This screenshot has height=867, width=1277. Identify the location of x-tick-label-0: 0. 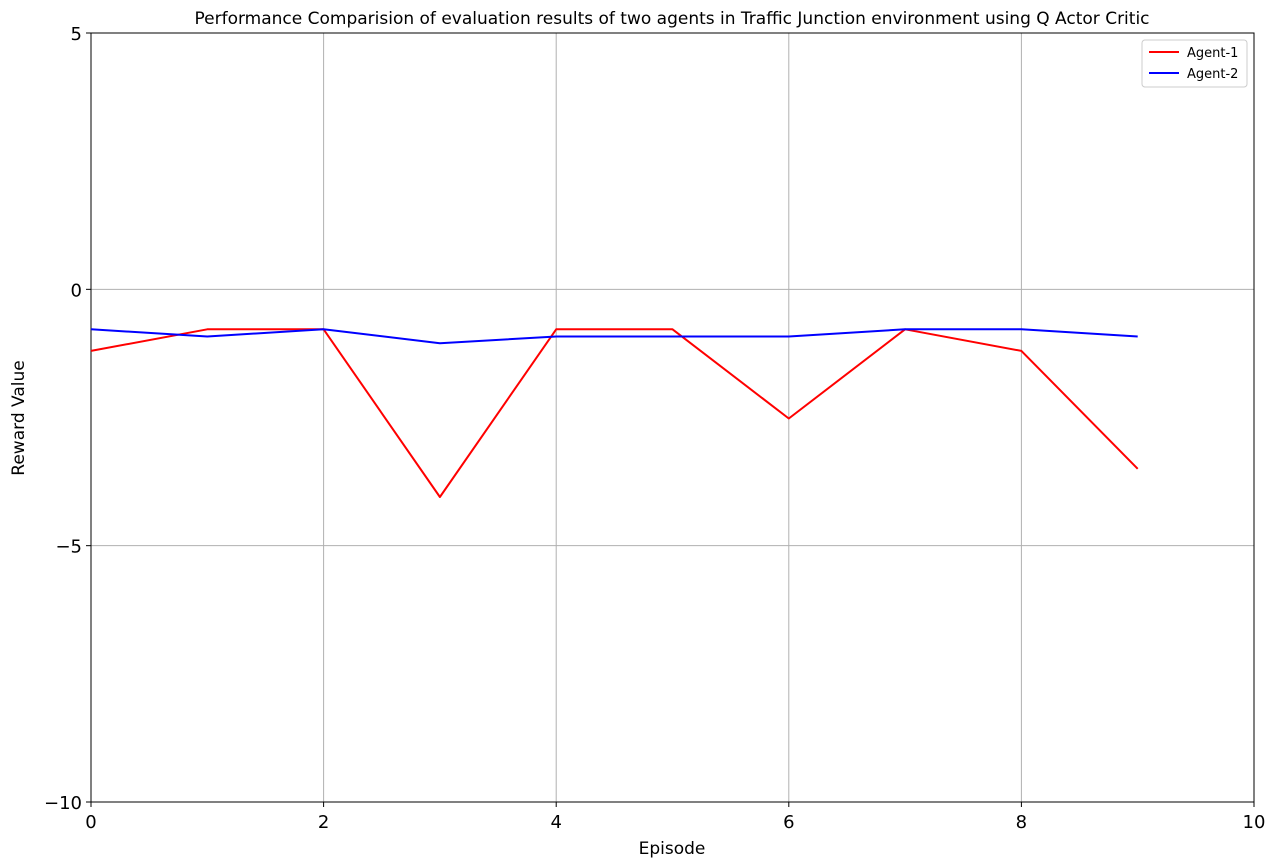
(90, 822).